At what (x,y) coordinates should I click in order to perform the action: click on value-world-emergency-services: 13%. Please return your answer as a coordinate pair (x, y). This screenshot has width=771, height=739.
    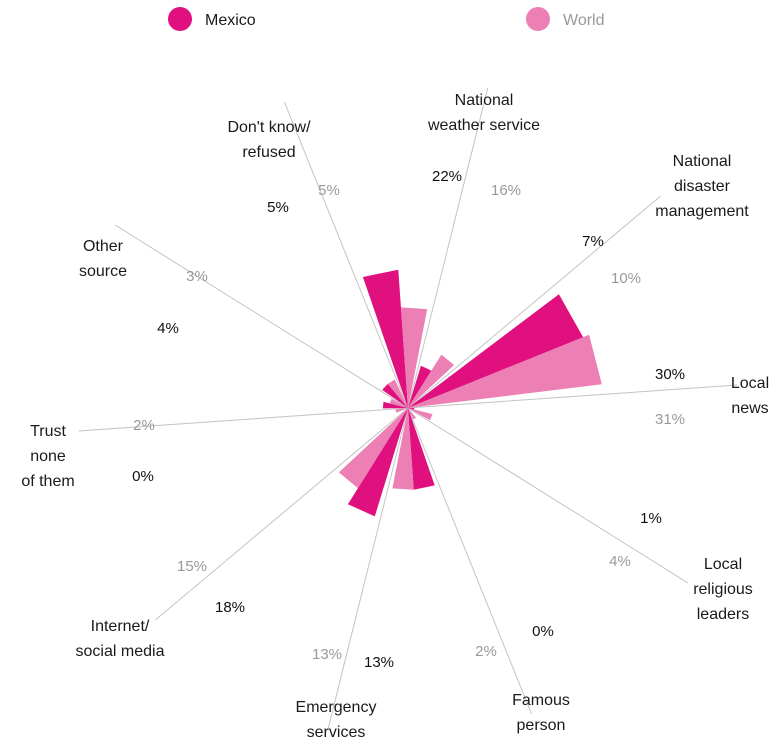
    Looking at the image, I should click on (327, 654).